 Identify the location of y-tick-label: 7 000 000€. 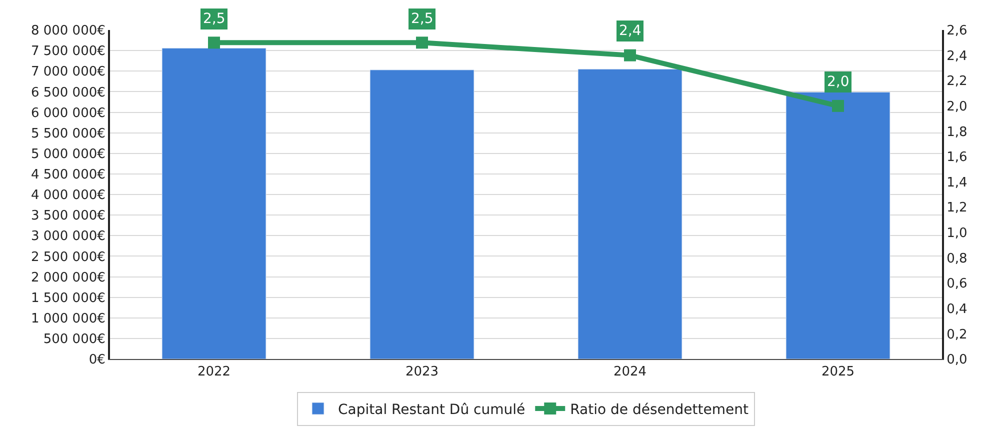
(68, 72).